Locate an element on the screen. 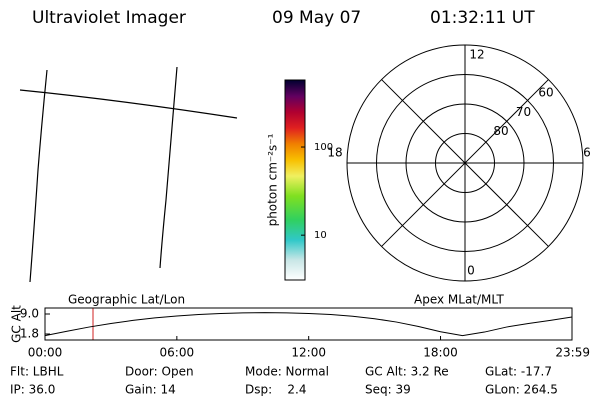 Image resolution: width=600 pixels, height=400 pixels. colorbar-label: photon cm⁻²s⁻¹ is located at coordinates (273, 179).